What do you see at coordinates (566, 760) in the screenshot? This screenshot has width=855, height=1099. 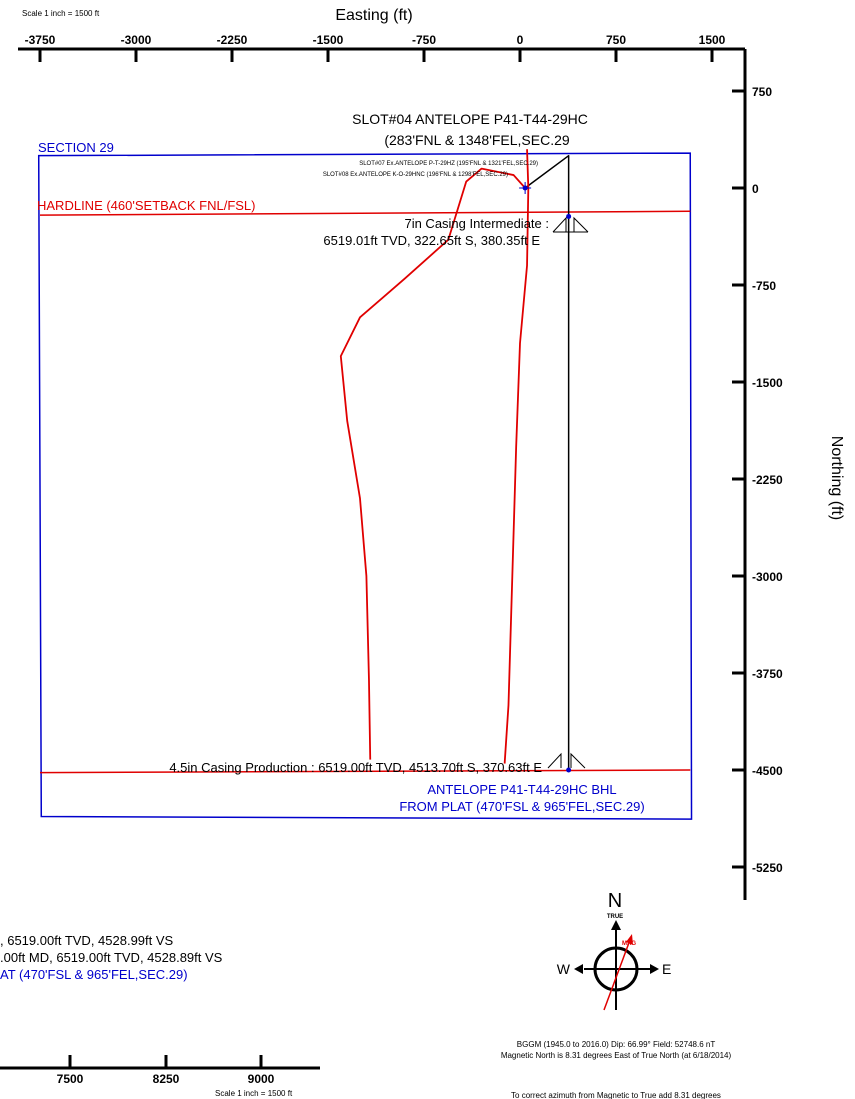 I see `casing-prod-marker` at bounding box center [566, 760].